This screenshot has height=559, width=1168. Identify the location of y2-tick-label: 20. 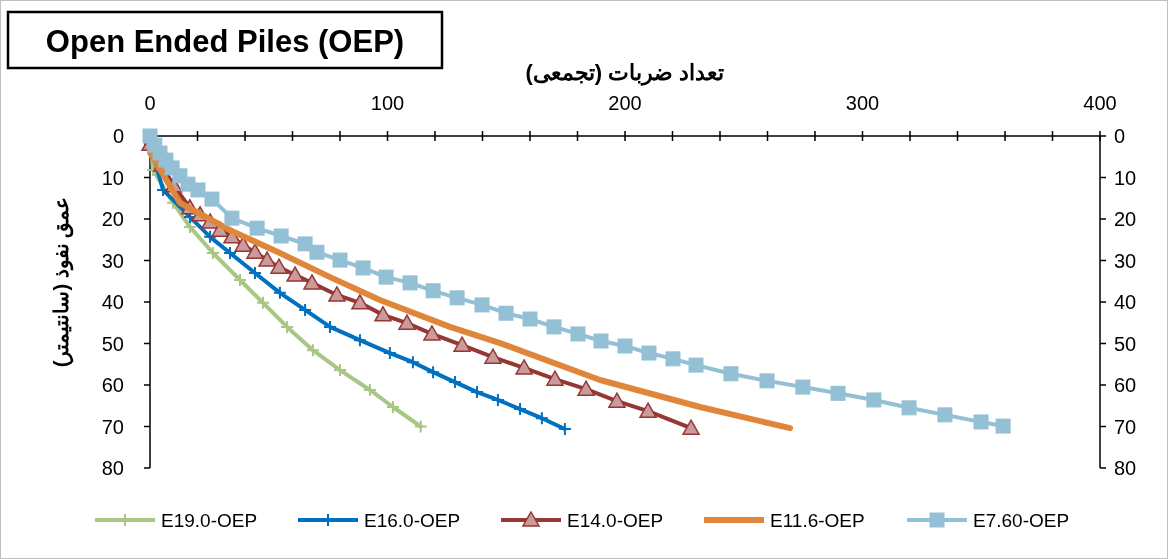
(1125, 219).